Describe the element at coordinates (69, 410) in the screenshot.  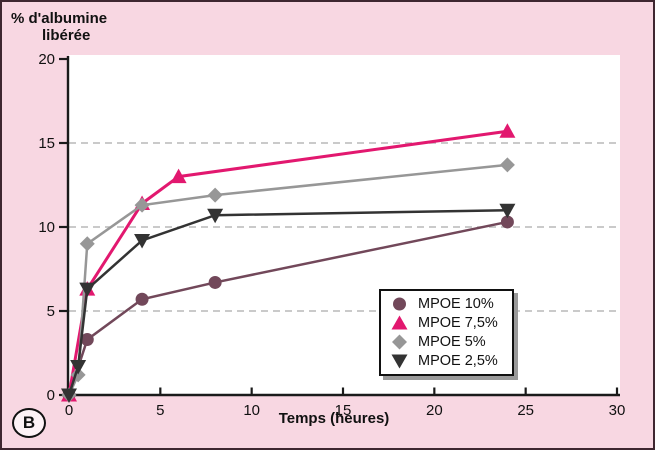
I see `x-tick-label: 0` at that location.